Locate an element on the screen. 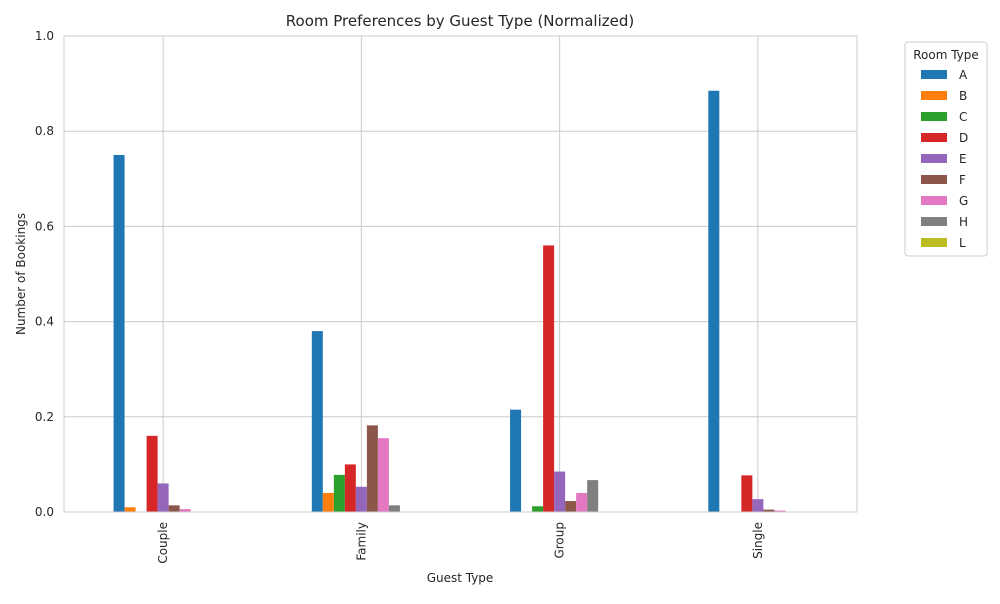  bar-a-group is located at coordinates (515, 461).